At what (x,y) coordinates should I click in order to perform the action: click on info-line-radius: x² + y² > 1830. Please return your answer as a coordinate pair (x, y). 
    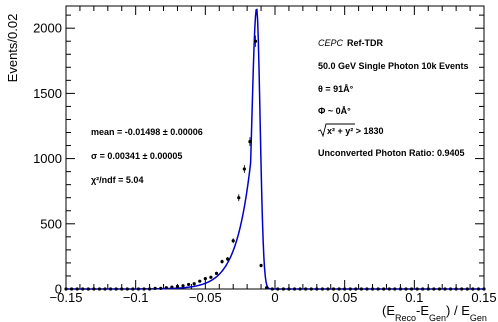
    Looking at the image, I should click on (355, 131).